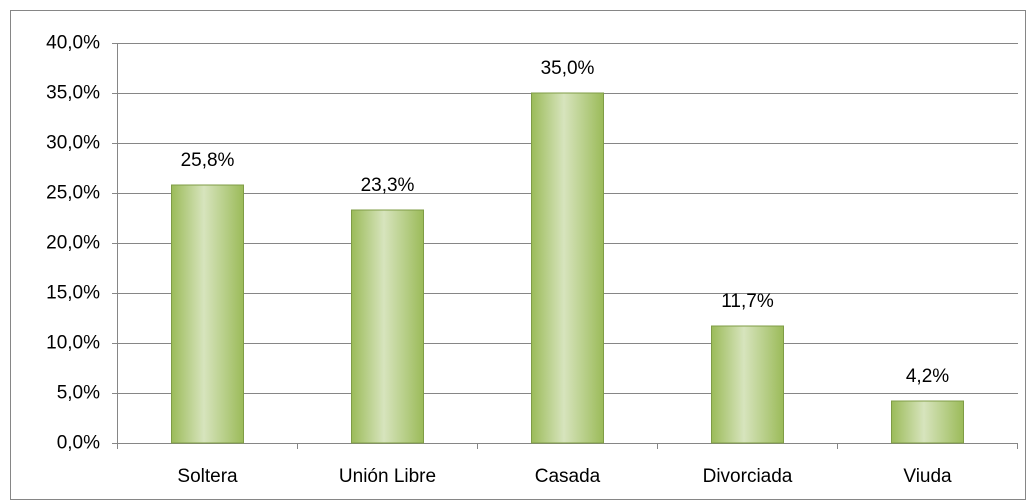 The height and width of the screenshot is (500, 1036). Describe the element at coordinates (208, 160) in the screenshot. I see `data-label: 25,8%` at that location.